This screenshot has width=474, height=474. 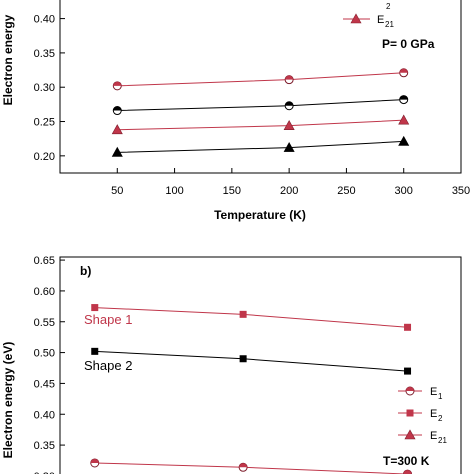 What do you see at coordinates (260, 79) in the screenshot?
I see `panel-a-series-0-line` at bounding box center [260, 79].